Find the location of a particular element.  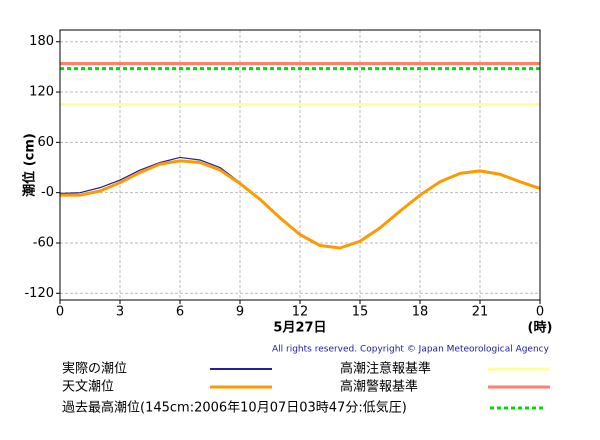

x-tick-label: 9 is located at coordinates (240, 312).